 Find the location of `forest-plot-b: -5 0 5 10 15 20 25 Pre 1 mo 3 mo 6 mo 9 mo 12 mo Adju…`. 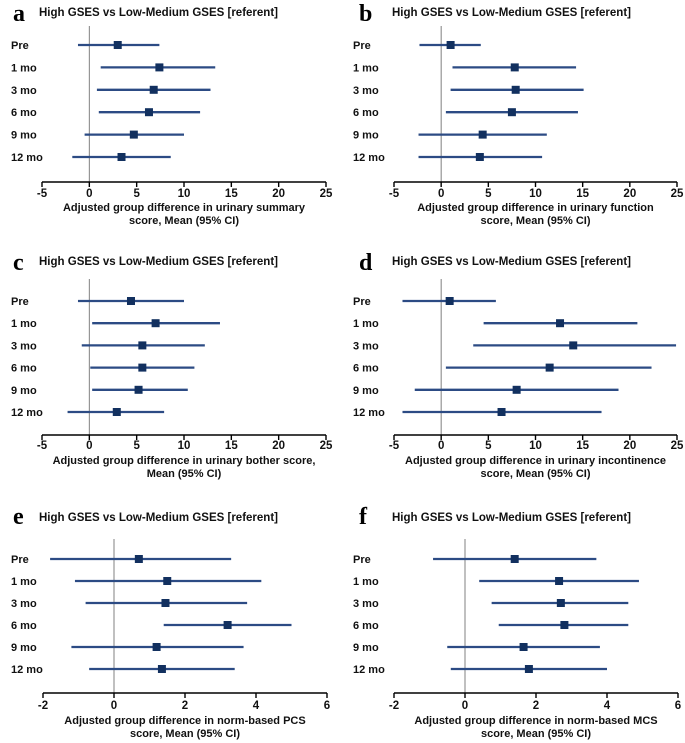

forest-plot-b: -5 0 5 10 15 20 25 Pre 1 mo 3 mo 6 mo 9 mo 12 mo Adju… is located at coordinates (518, 126).